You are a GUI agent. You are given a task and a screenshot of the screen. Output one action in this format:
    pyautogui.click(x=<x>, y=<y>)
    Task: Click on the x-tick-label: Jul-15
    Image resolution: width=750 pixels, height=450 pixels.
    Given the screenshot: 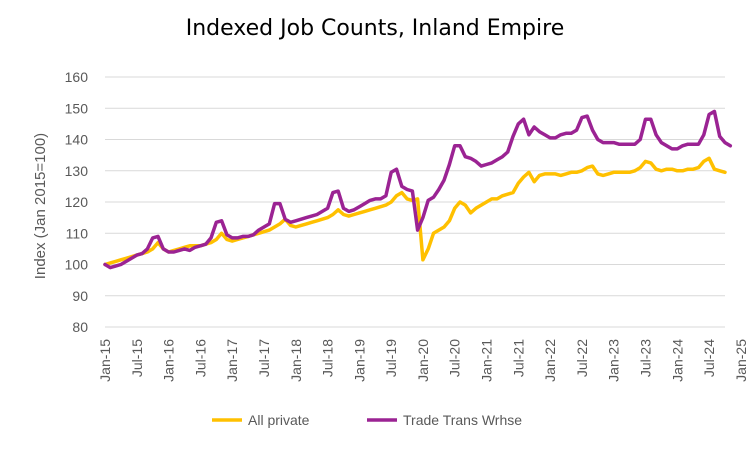 What is the action you would take?
    pyautogui.click(x=137, y=358)
    